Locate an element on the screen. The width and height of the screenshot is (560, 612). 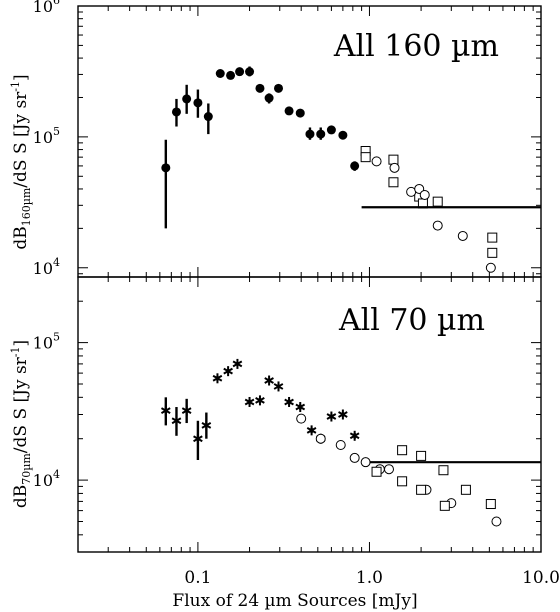
y-axis-label-70: dB70µm/dS S [Jy sr-1] is located at coordinates (21, 424).